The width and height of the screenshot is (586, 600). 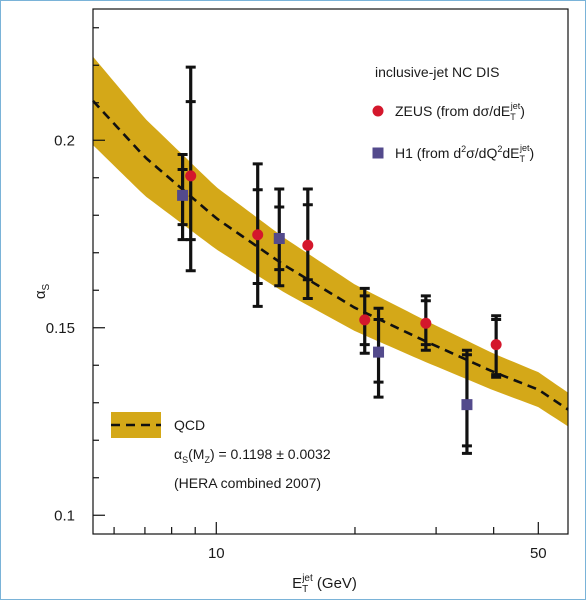 What do you see at coordinates (60, 328) in the screenshot?
I see `y-tick-label: 0.15` at bounding box center [60, 328].